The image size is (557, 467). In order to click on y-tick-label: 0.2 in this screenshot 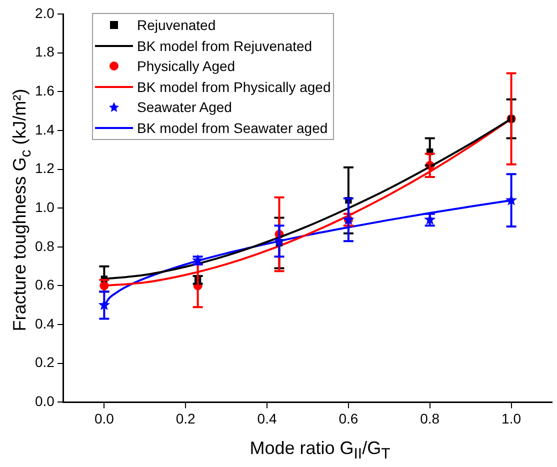, I will do `click(44, 362)`.